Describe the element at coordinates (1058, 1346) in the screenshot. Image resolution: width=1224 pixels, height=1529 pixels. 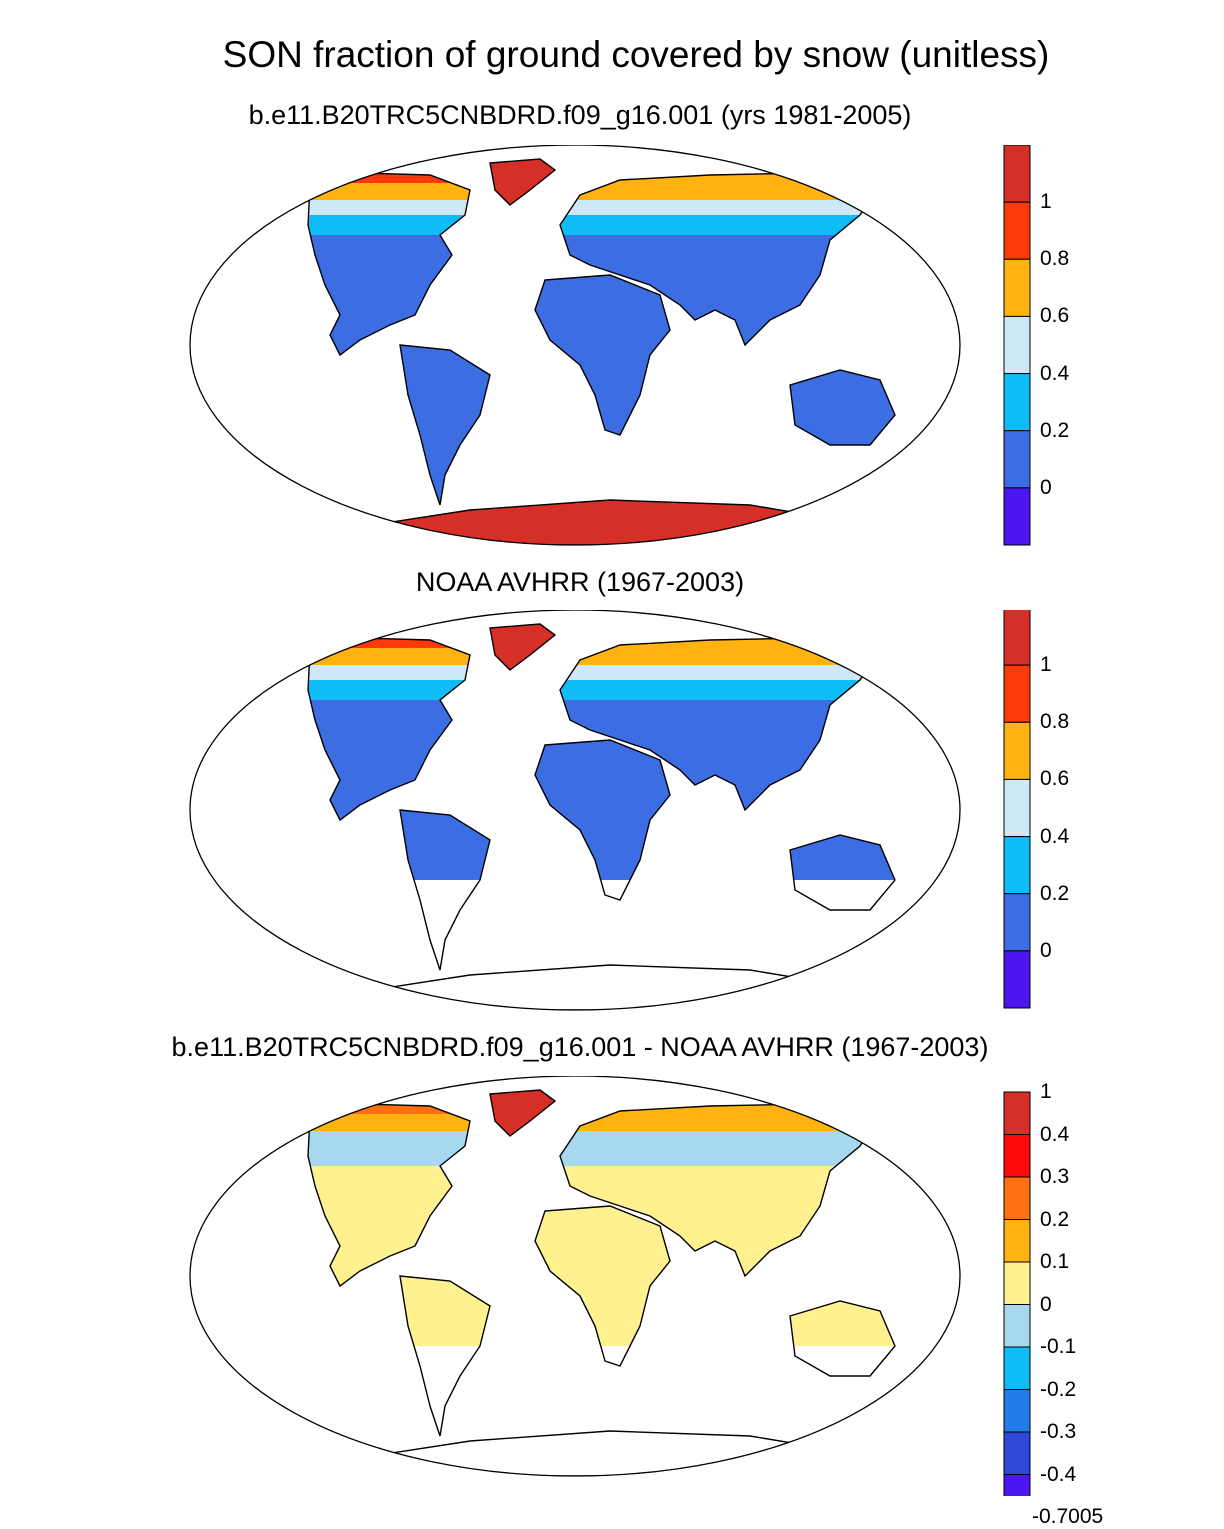
I see `colorbar-label: -0.1` at that location.